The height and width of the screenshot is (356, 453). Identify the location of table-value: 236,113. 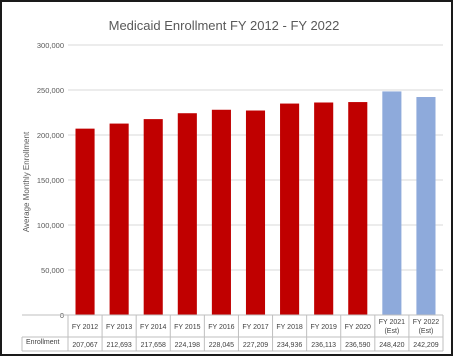
(323, 345).